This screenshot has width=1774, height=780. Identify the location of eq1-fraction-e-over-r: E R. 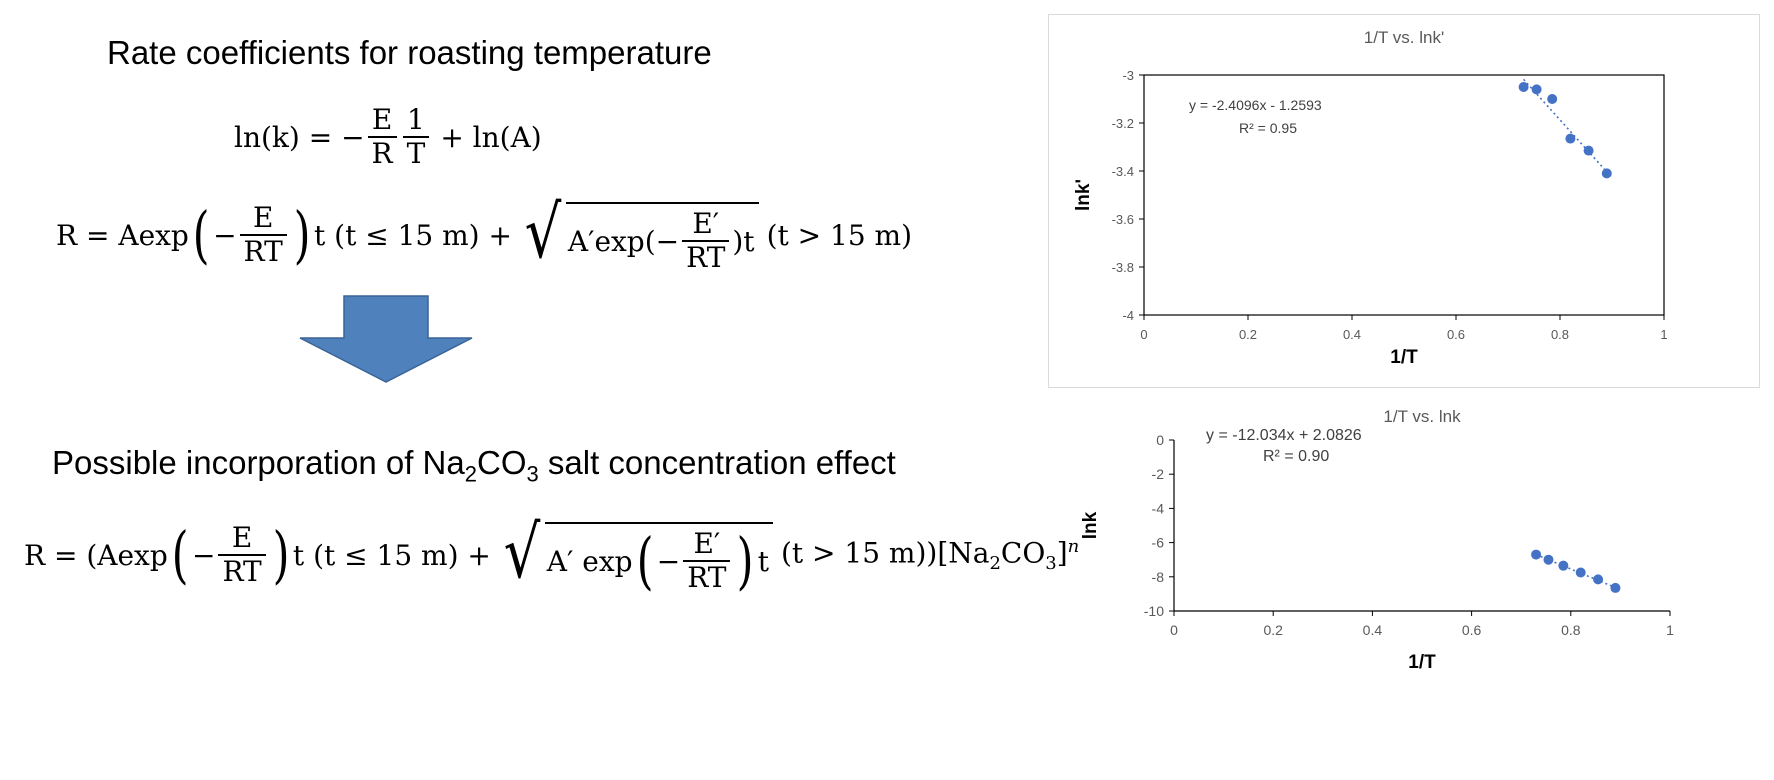
(382, 136).